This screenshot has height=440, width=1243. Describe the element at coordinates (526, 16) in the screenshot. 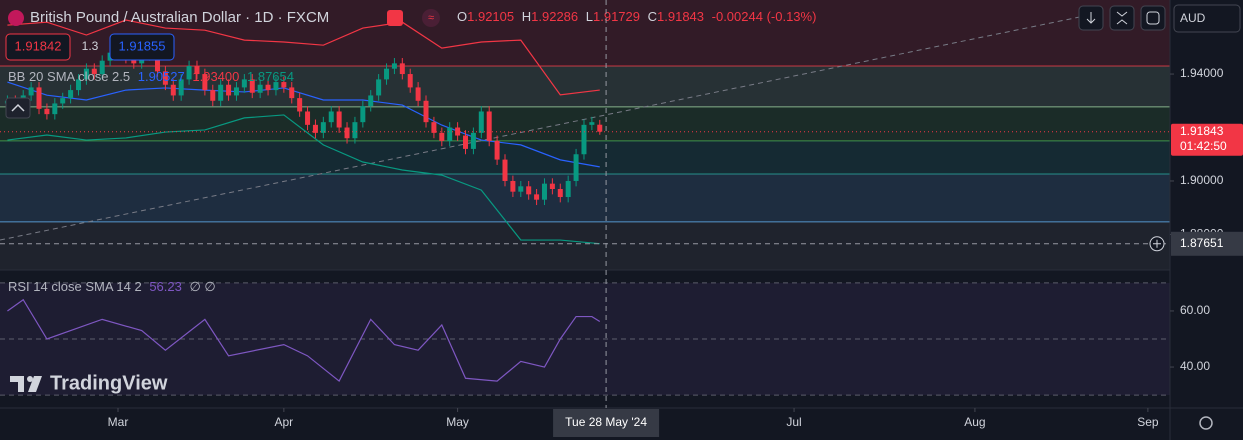

I see `ohlc-label: H` at that location.